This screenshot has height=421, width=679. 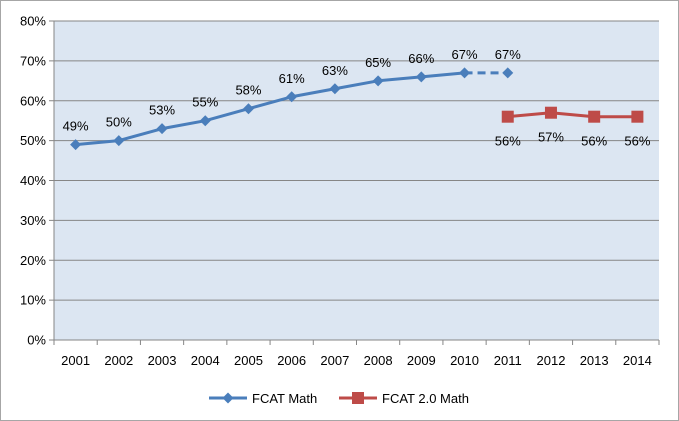 What do you see at coordinates (119, 122) in the screenshot?
I see `data-label: 50%` at bounding box center [119, 122].